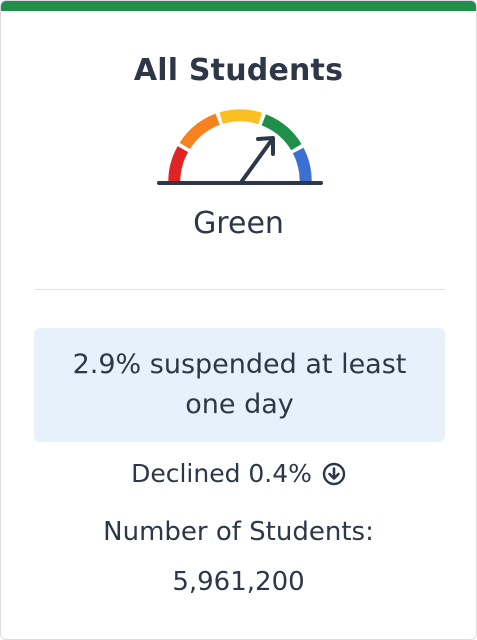  I want to click on gauge-segment-green, so click(281, 132).